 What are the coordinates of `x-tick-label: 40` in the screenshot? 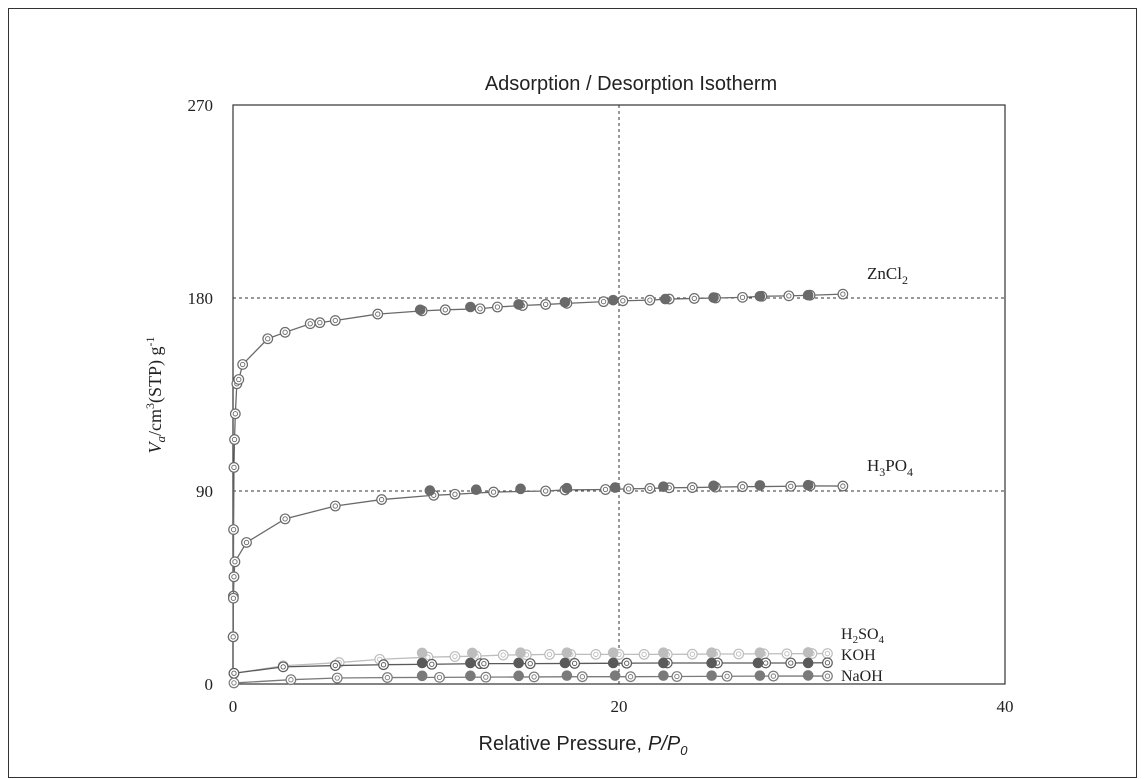 It's located at (1005, 706).